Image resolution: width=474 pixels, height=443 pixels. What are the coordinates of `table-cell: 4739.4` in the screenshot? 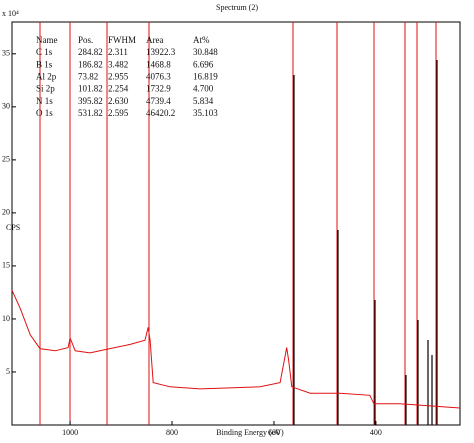 It's located at (158, 101).